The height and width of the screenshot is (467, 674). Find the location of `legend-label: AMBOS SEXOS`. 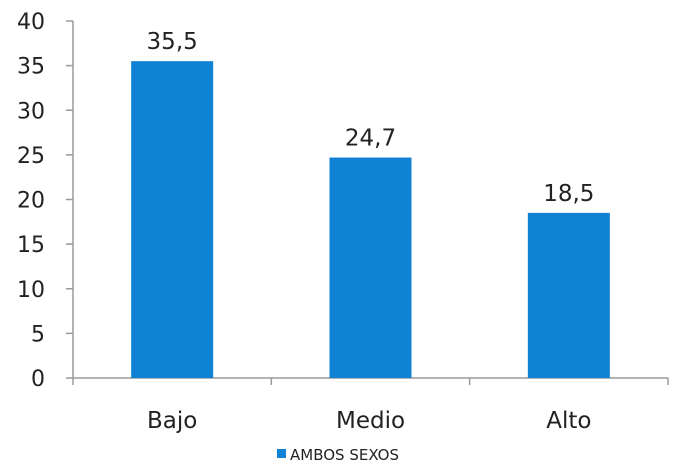

legend-label: AMBOS SEXOS is located at coordinates (344, 455).